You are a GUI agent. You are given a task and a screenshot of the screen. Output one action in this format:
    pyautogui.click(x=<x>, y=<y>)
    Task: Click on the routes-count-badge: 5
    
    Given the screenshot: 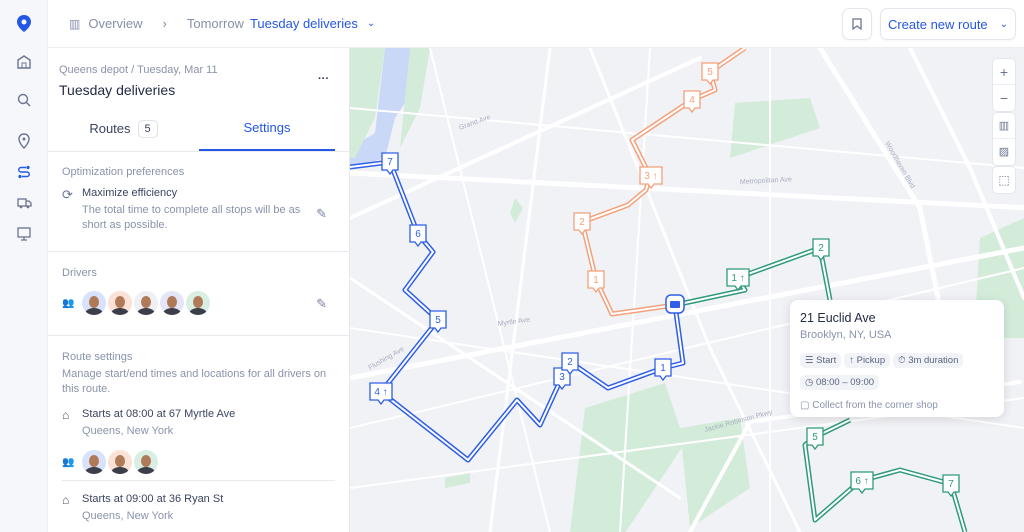 What is the action you would take?
    pyautogui.click(x=147, y=128)
    